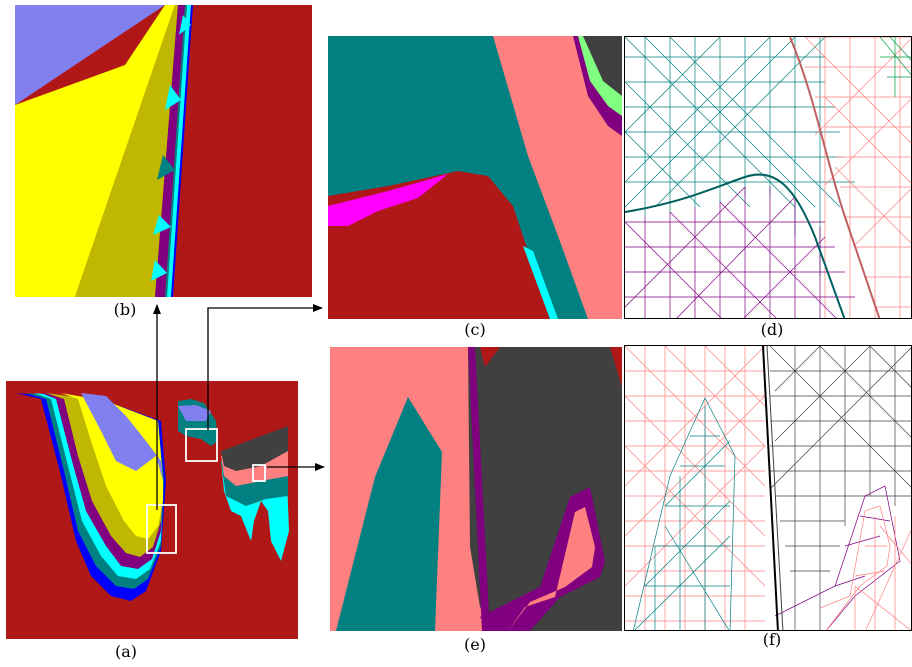  I want to click on zoom-box-b, so click(161, 529).